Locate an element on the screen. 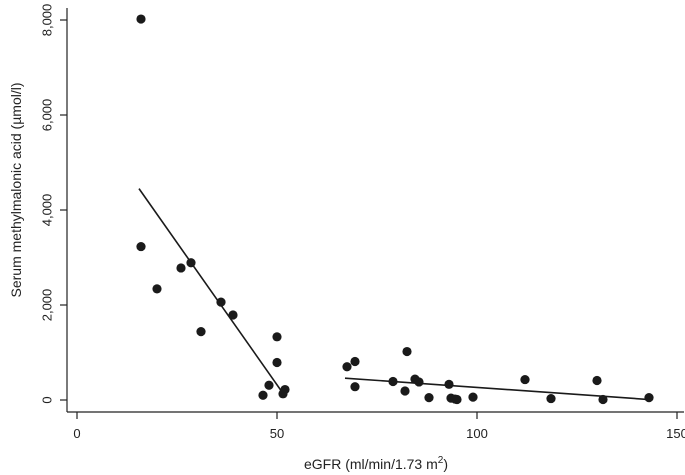 This screenshot has width=685, height=475. y-tick-label: 4,000 is located at coordinates (47, 210).